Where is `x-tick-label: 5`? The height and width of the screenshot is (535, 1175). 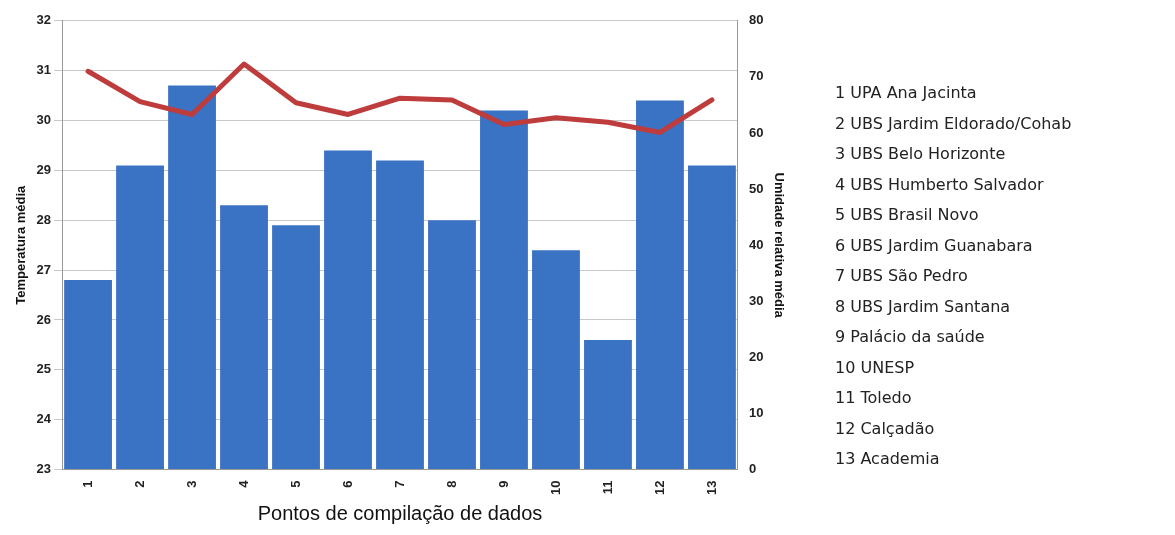
x-tick-label: 5 is located at coordinates (295, 484).